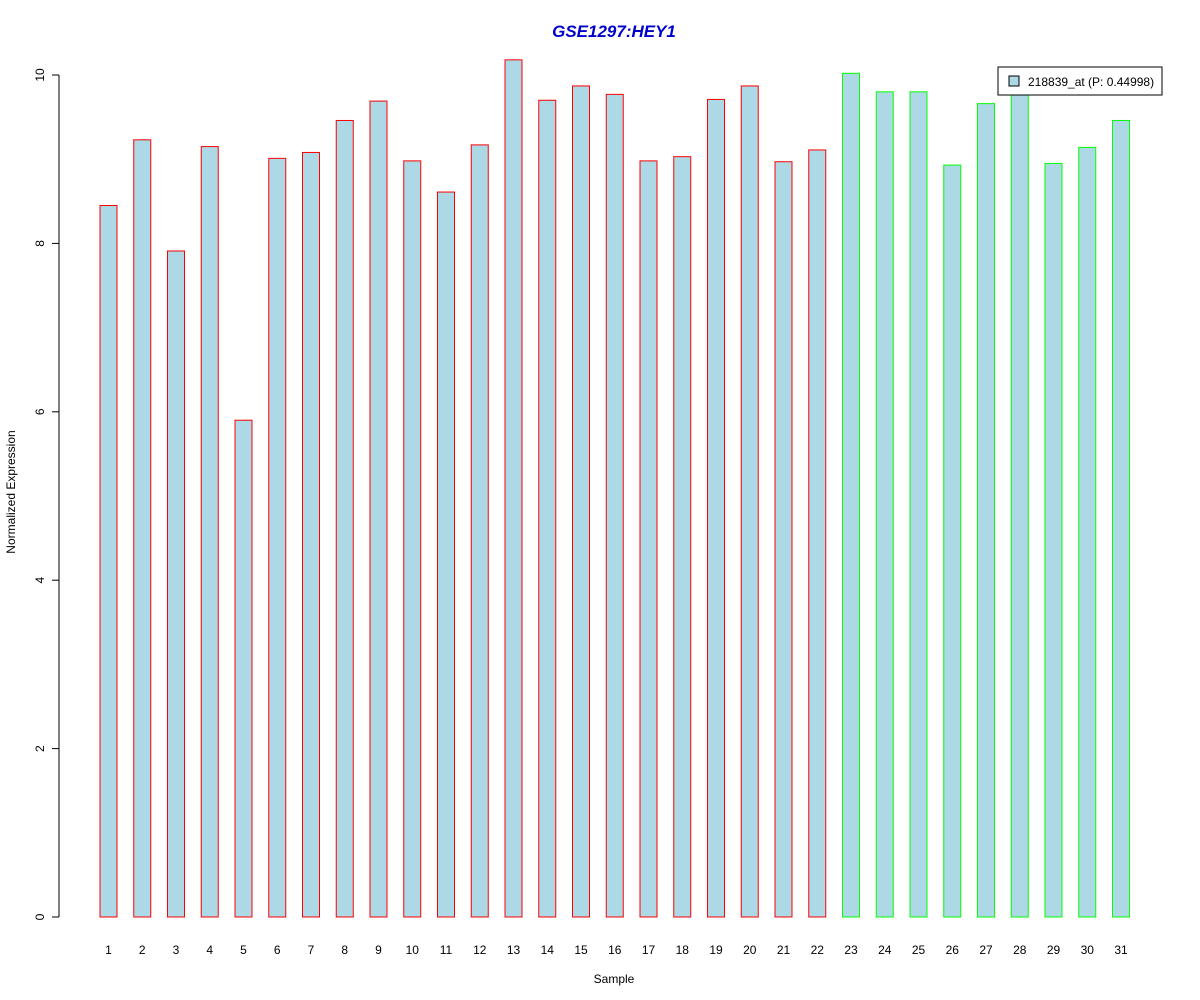  What do you see at coordinates (1020, 950) in the screenshot?
I see `x-tick-label: 28` at bounding box center [1020, 950].